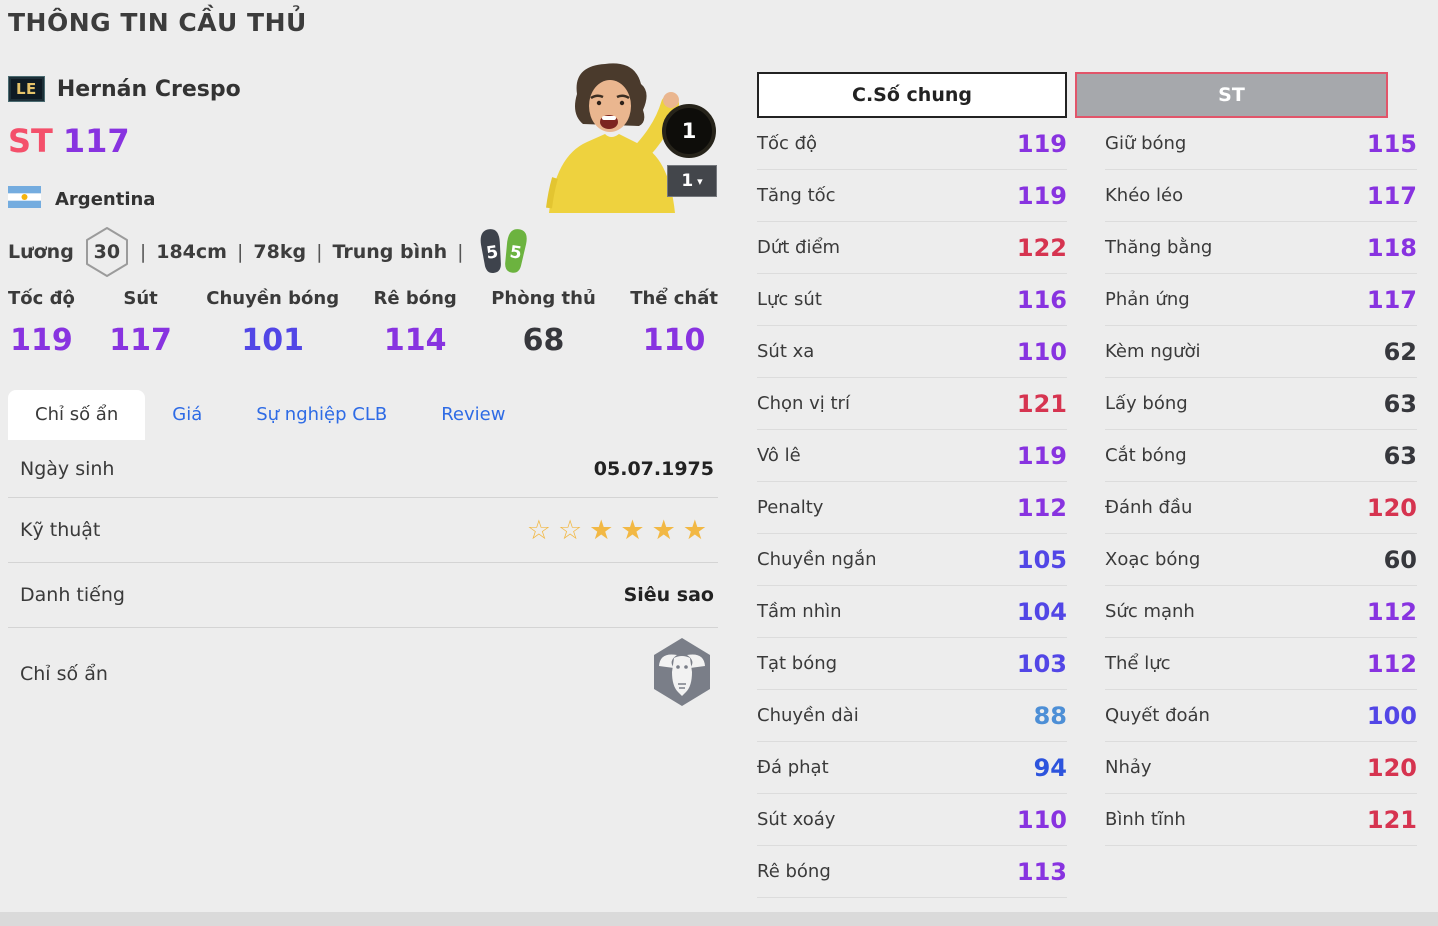 This screenshot has height=926, width=1438. I want to click on stat-value: 118, so click(1391, 247).